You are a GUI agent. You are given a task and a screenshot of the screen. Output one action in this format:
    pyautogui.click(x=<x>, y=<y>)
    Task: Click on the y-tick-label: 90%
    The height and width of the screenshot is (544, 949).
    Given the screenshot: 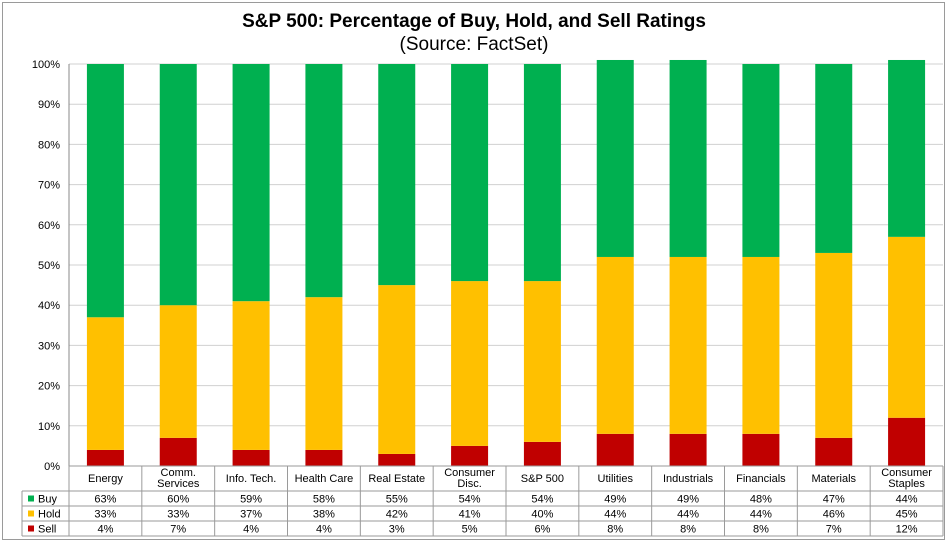 What is the action you would take?
    pyautogui.click(x=49, y=105)
    